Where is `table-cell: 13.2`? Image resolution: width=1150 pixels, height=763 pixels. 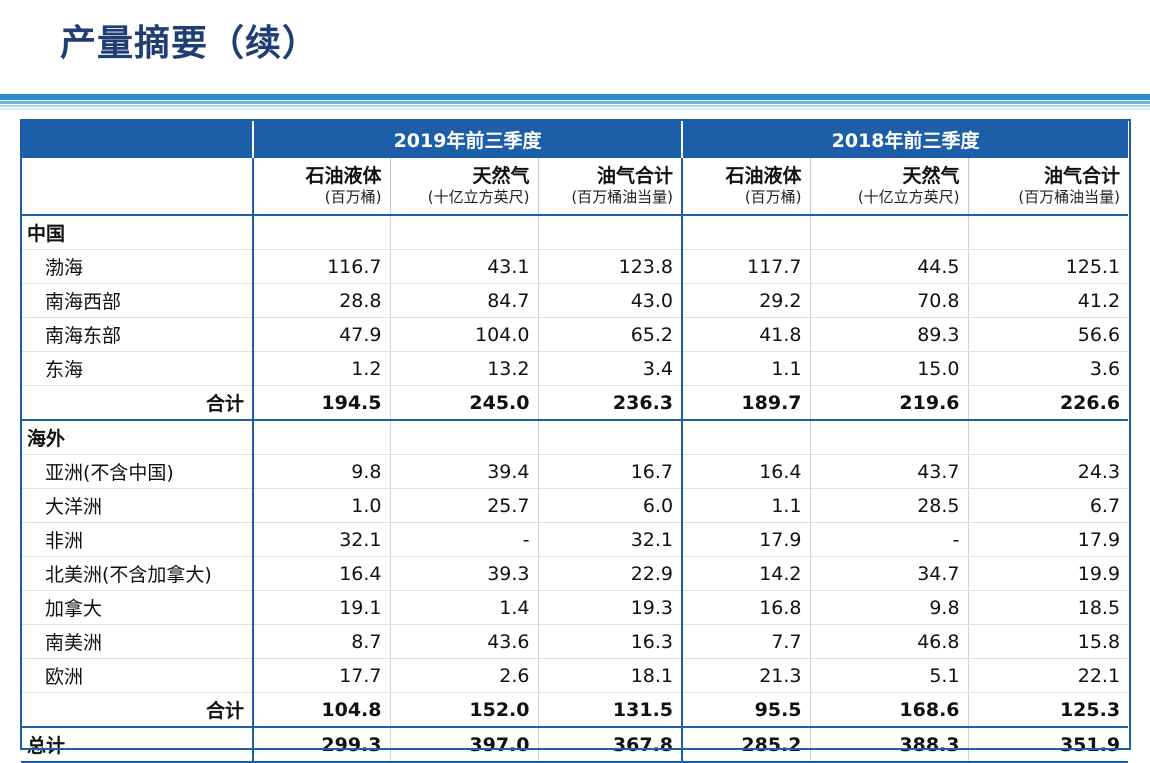 table-cell: 13.2 is located at coordinates (464, 368).